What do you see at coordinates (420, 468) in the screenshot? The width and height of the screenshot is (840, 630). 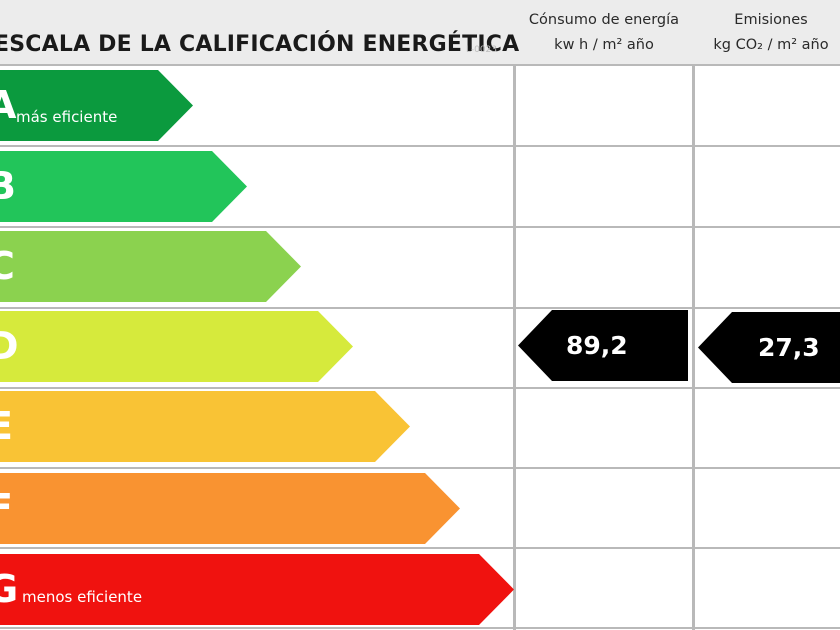 I see `grid-line-h5` at bounding box center [420, 468].